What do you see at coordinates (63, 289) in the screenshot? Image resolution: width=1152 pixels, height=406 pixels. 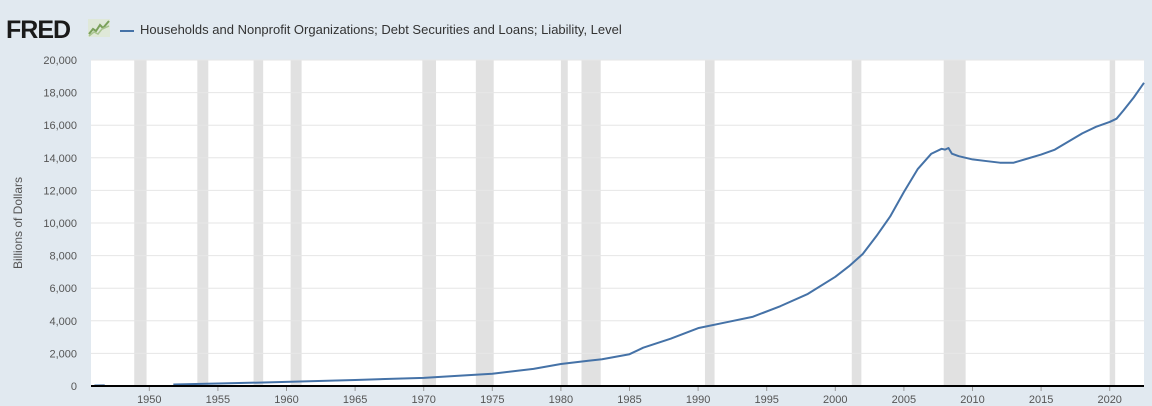 I see `y-tick-label: 6,000` at bounding box center [63, 289].